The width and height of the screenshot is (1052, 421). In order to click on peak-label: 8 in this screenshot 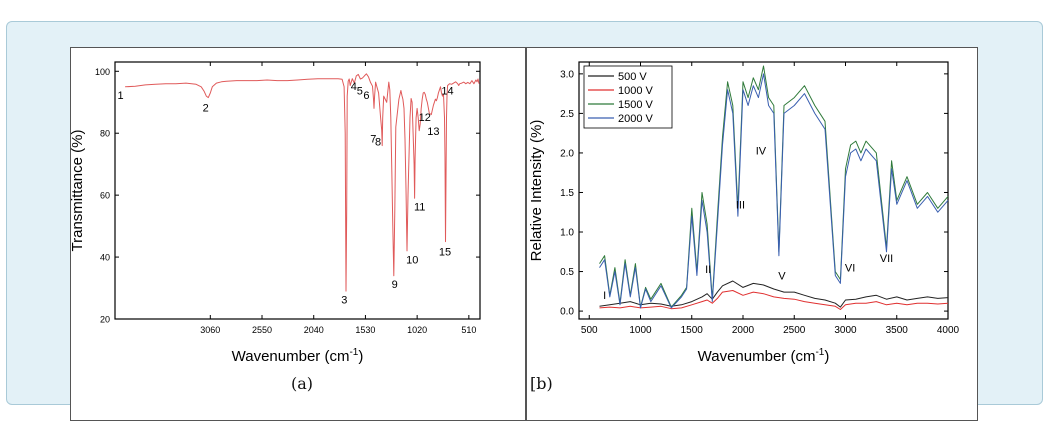, I will do `click(378, 143)`.